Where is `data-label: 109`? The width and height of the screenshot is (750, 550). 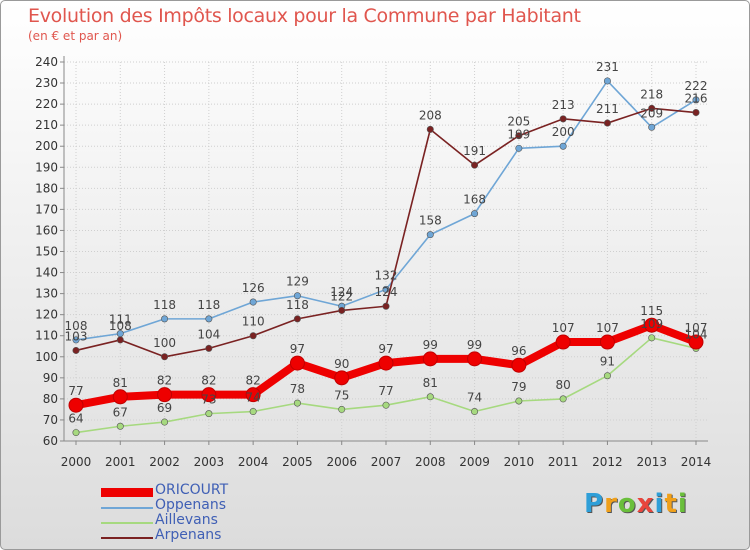 data-label: 109 is located at coordinates (651, 324).